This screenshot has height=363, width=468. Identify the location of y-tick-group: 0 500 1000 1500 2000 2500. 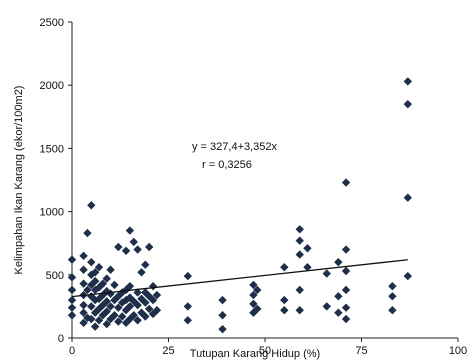
(56, 181).